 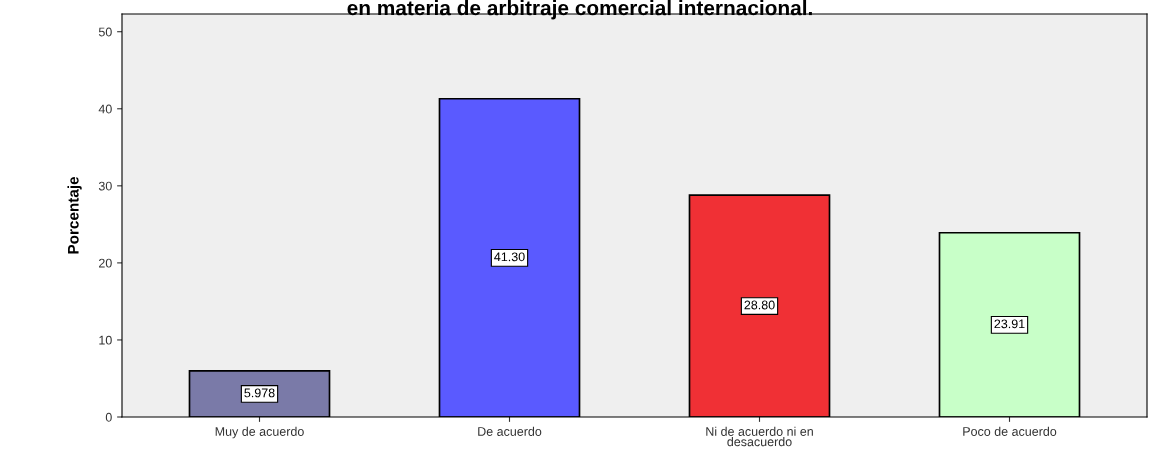 I want to click on x-tick-label: Poco de acuerdo, so click(x=1010, y=431).